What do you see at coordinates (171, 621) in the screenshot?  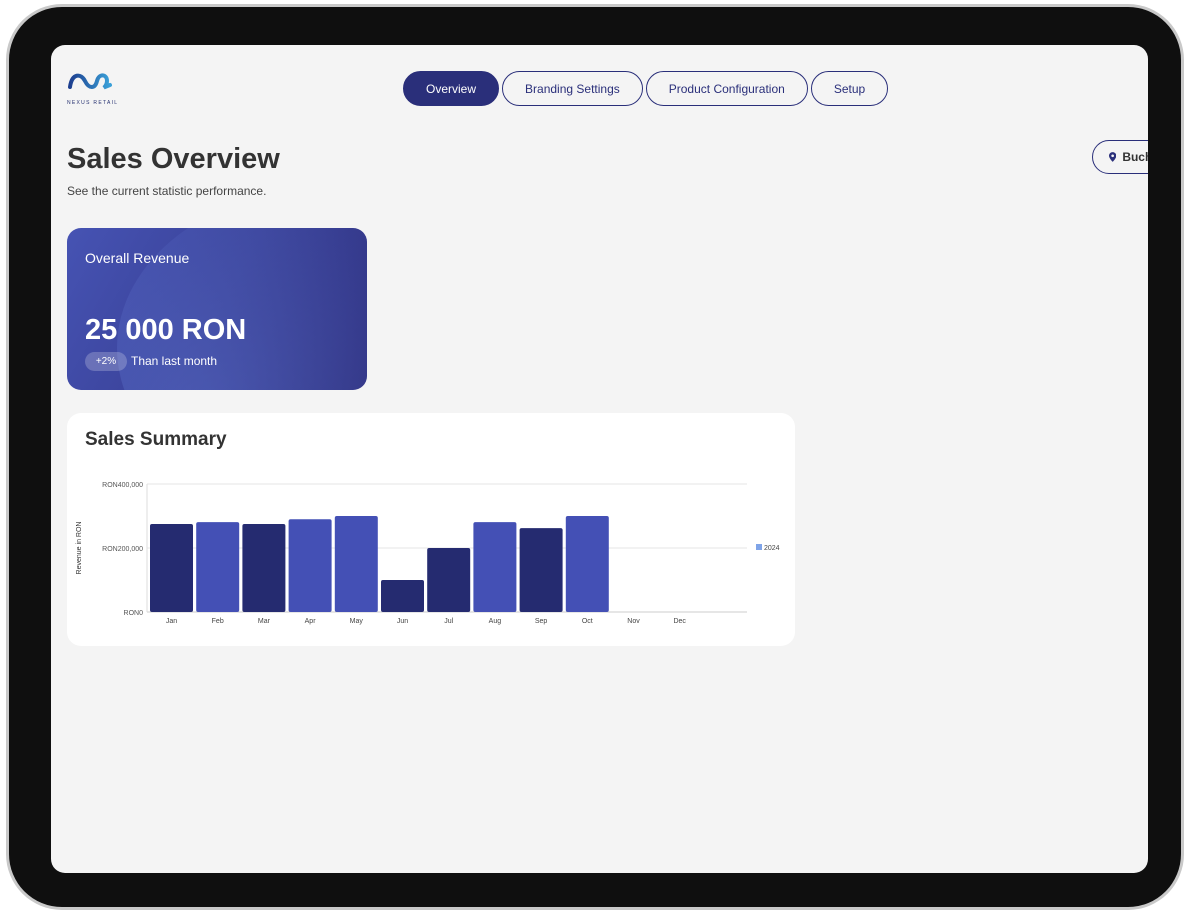 I see `x-tick-label: Jan` at bounding box center [171, 621].